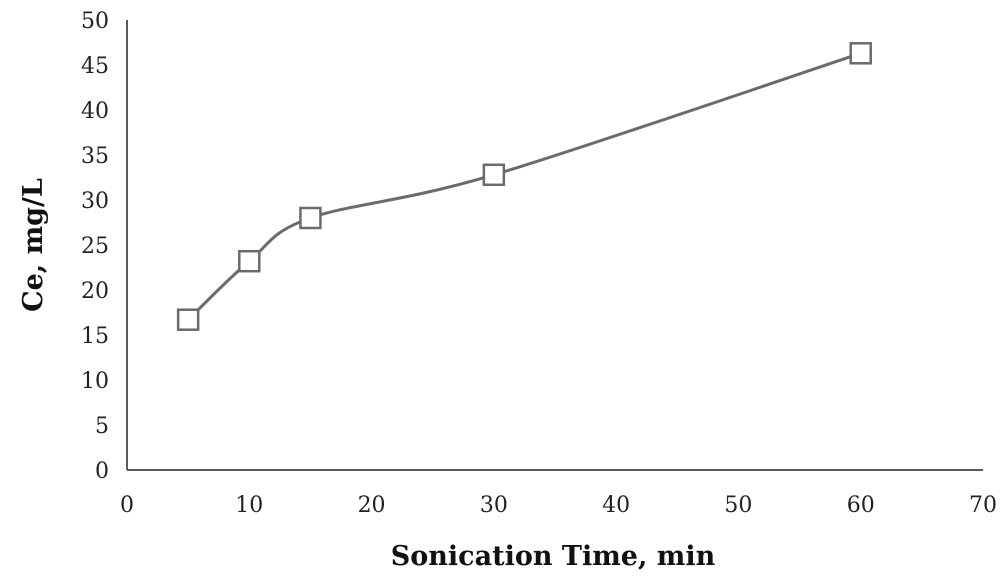 The width and height of the screenshot is (1000, 578). Describe the element at coordinates (33, 245) in the screenshot. I see `y-axis-title: Ce, mg/L` at that location.